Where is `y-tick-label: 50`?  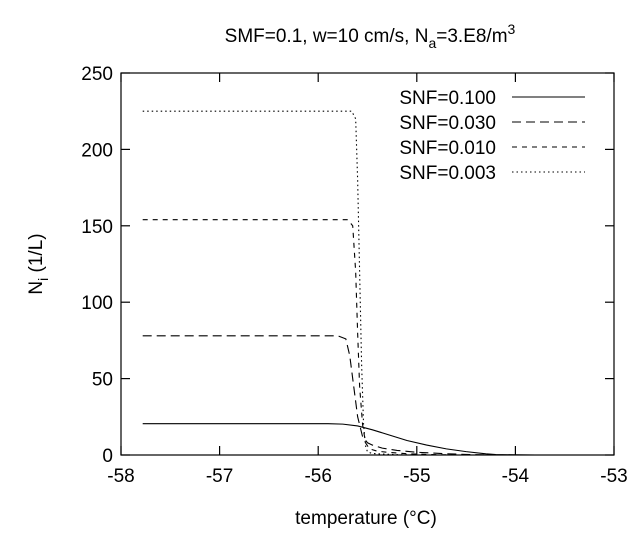
y-tick-label: 50 is located at coordinates (102, 380).